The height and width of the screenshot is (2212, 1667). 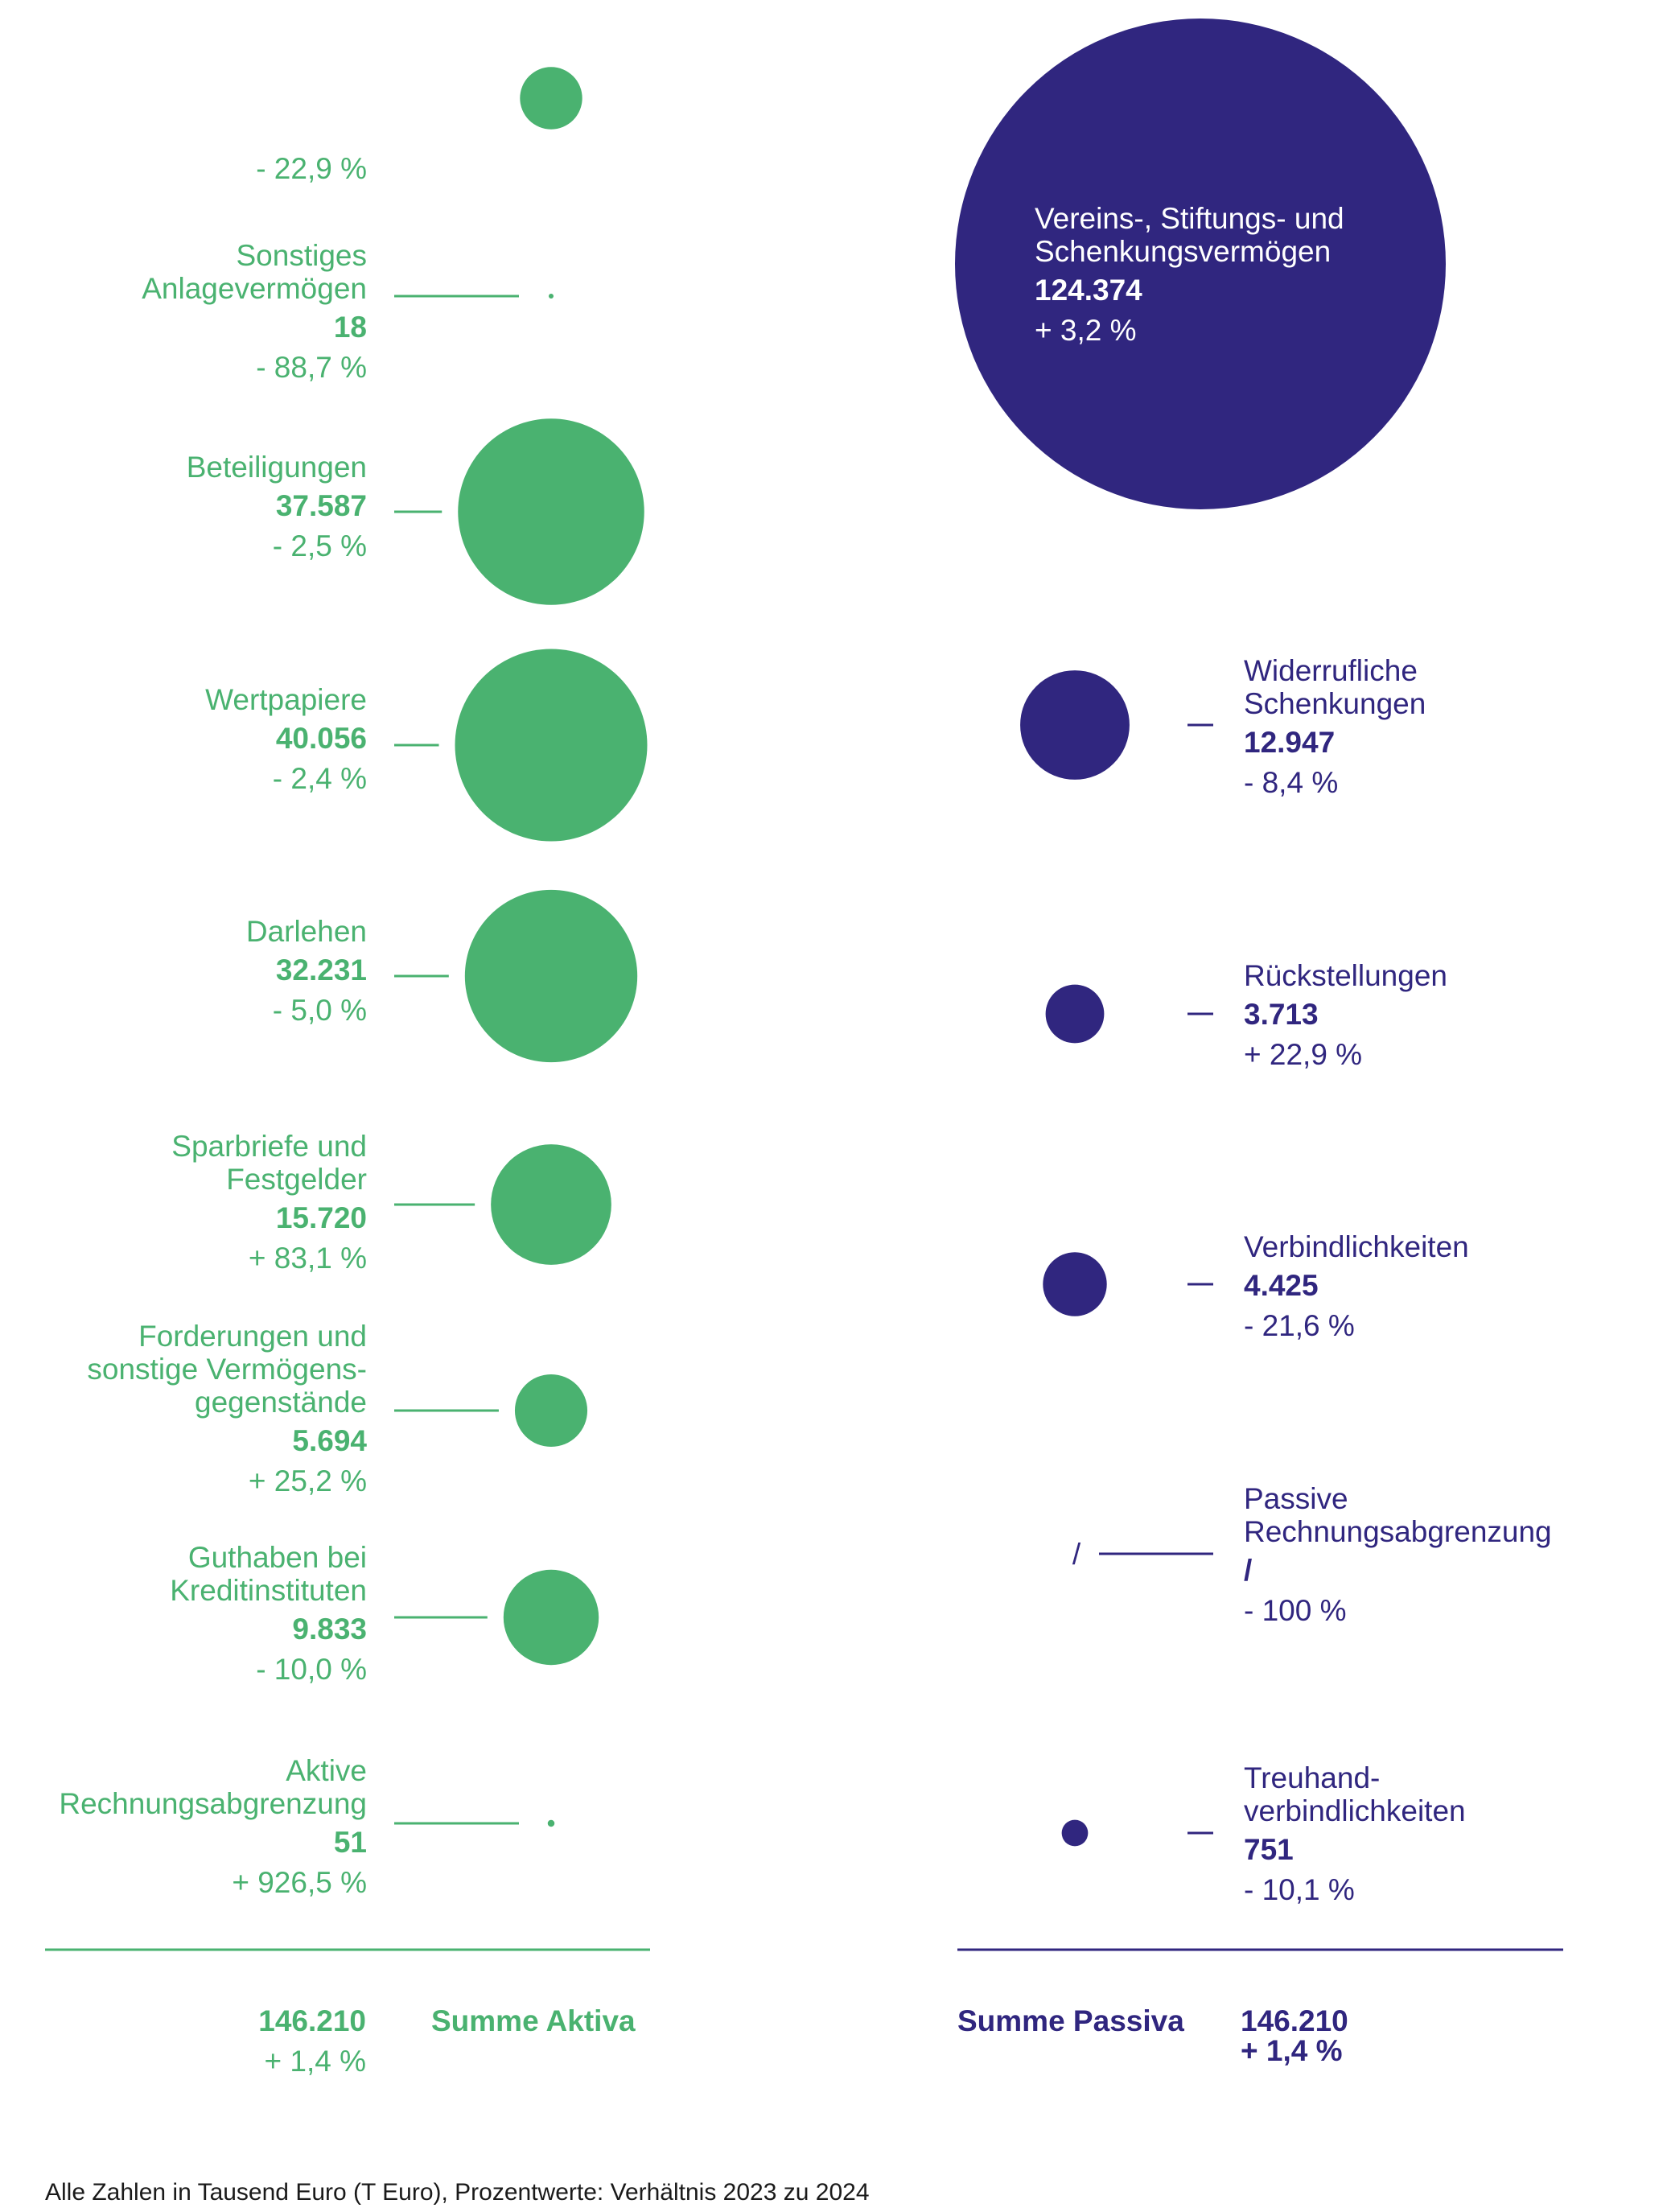 What do you see at coordinates (269, 1163) in the screenshot?
I see `aktiva-label-5-name: Sparbriefe und Festgelder` at bounding box center [269, 1163].